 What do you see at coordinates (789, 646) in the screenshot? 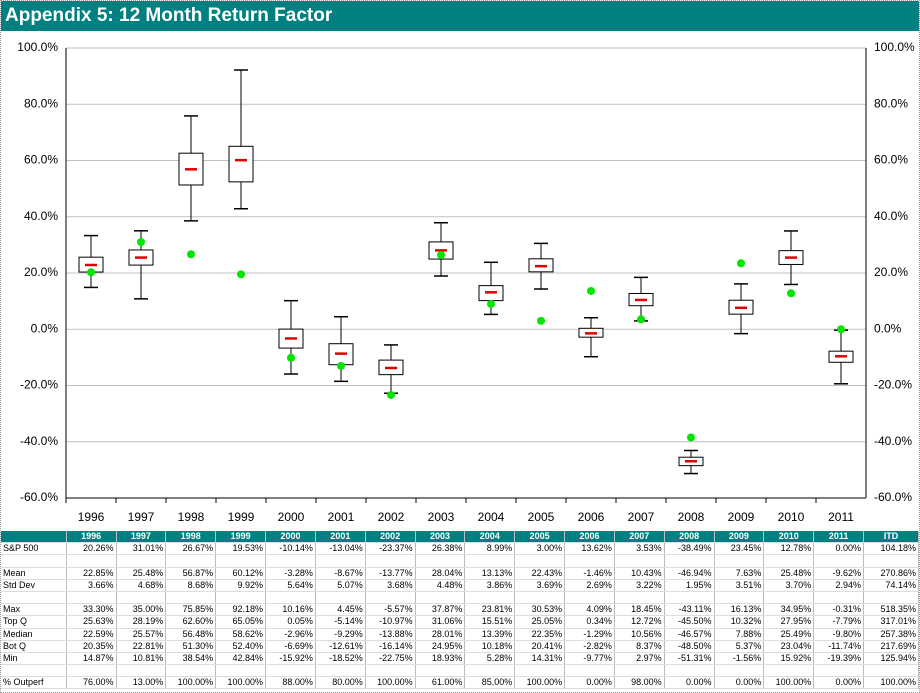
I see `table-cell: 23.04%` at bounding box center [789, 646].